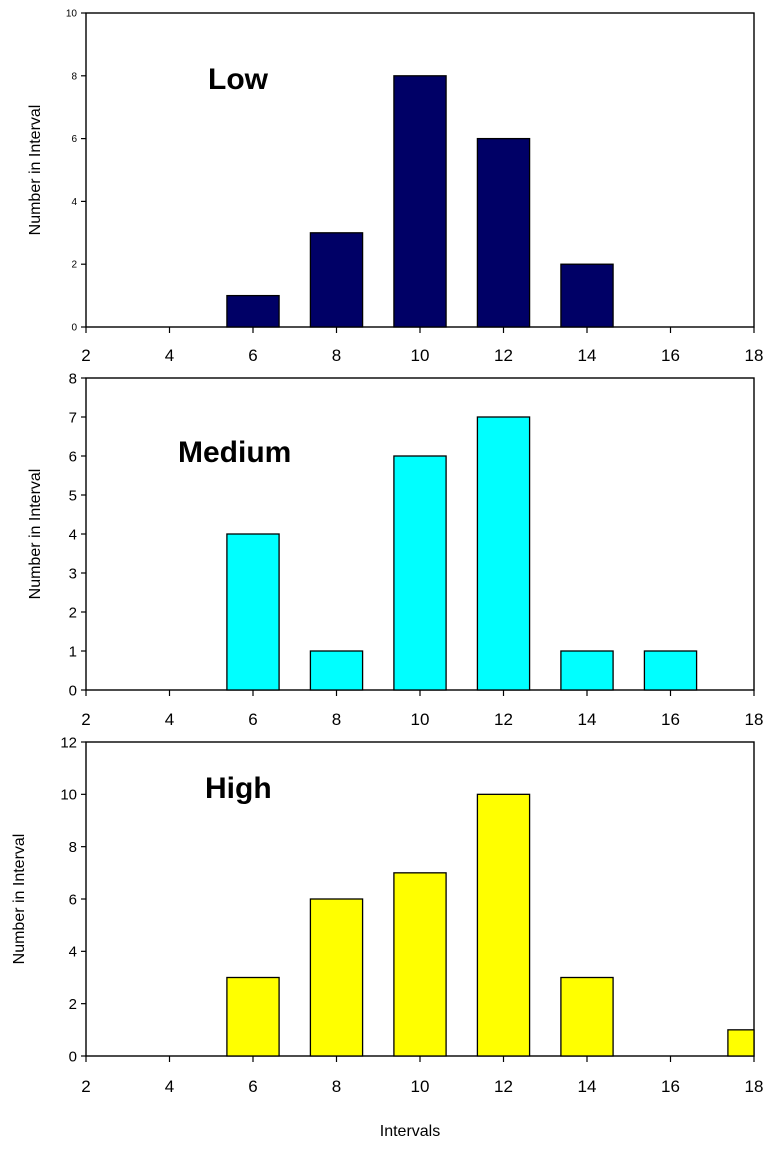  Describe the element at coordinates (238, 788) in the screenshot. I see `panel-title: High` at that location.